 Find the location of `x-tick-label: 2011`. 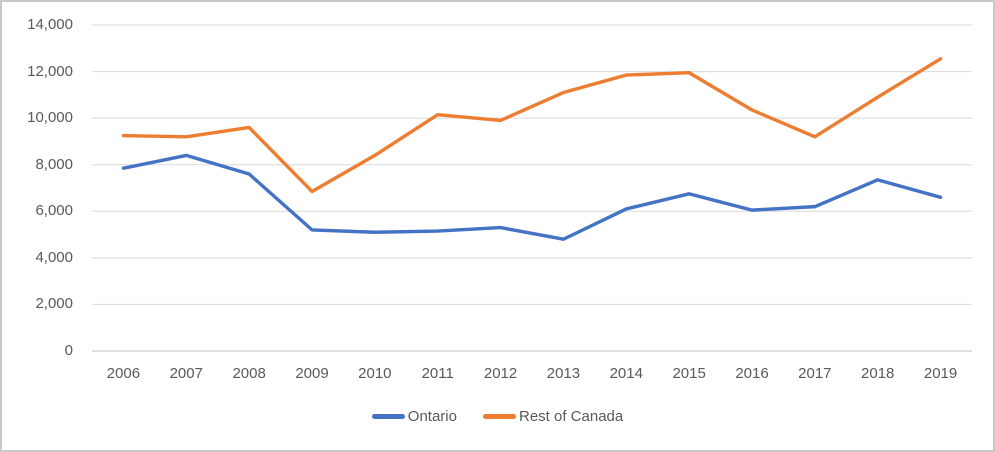

x-tick-label: 2011 is located at coordinates (437, 373).